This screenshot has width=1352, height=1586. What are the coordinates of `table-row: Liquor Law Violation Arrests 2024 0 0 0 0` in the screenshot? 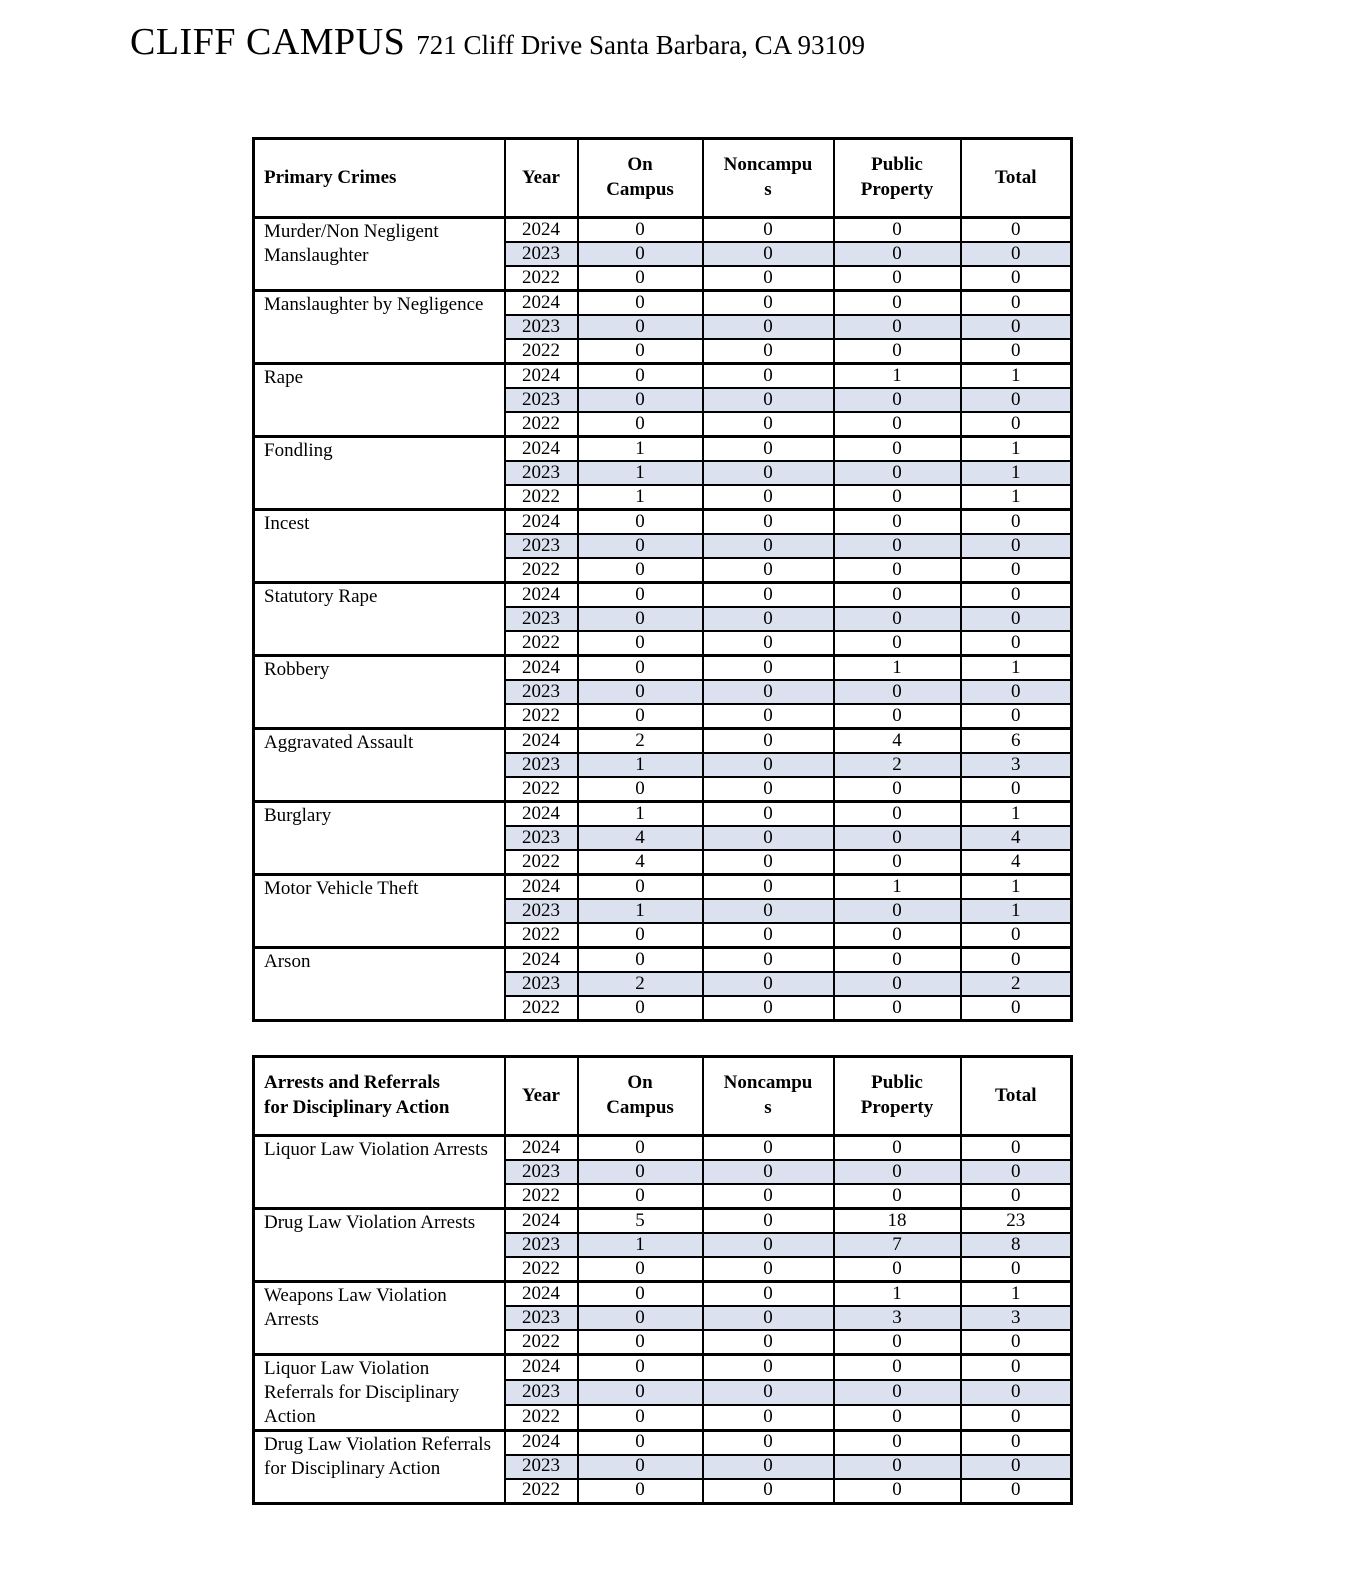 It's located at (662, 1172).